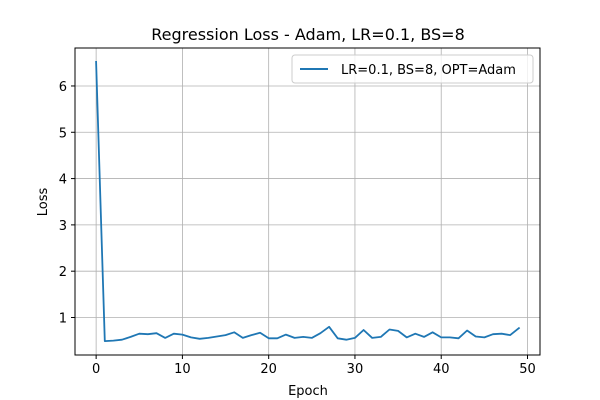 The height and width of the screenshot is (400, 600). I want to click on legend: LR=0.1, BS=8, OPT=Adam, so click(412, 69).